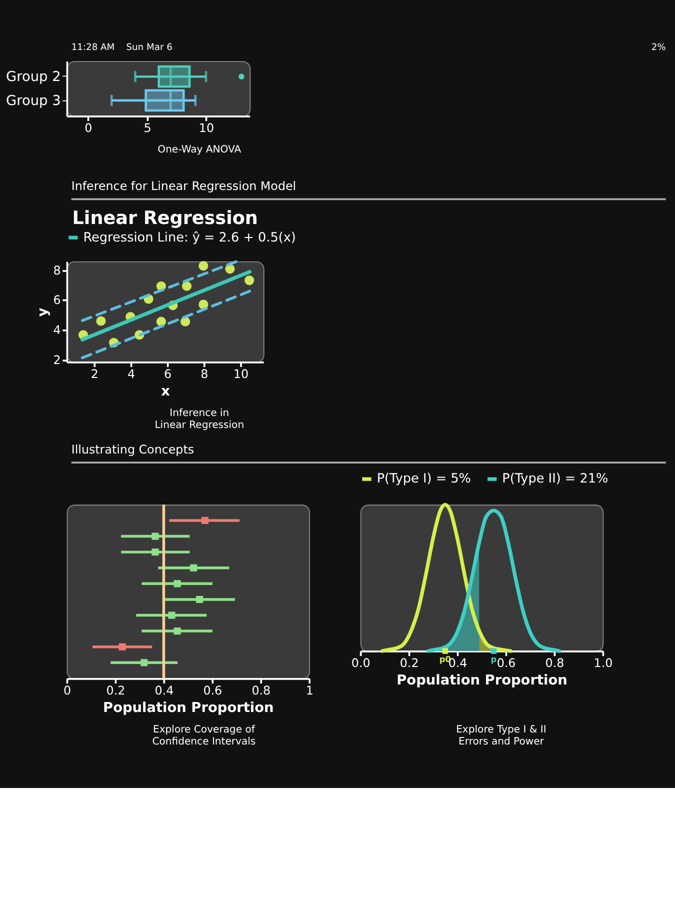 This screenshot has height=900, width=675. Describe the element at coordinates (603, 663) in the screenshot. I see `x-tick-label: 1.0` at that location.